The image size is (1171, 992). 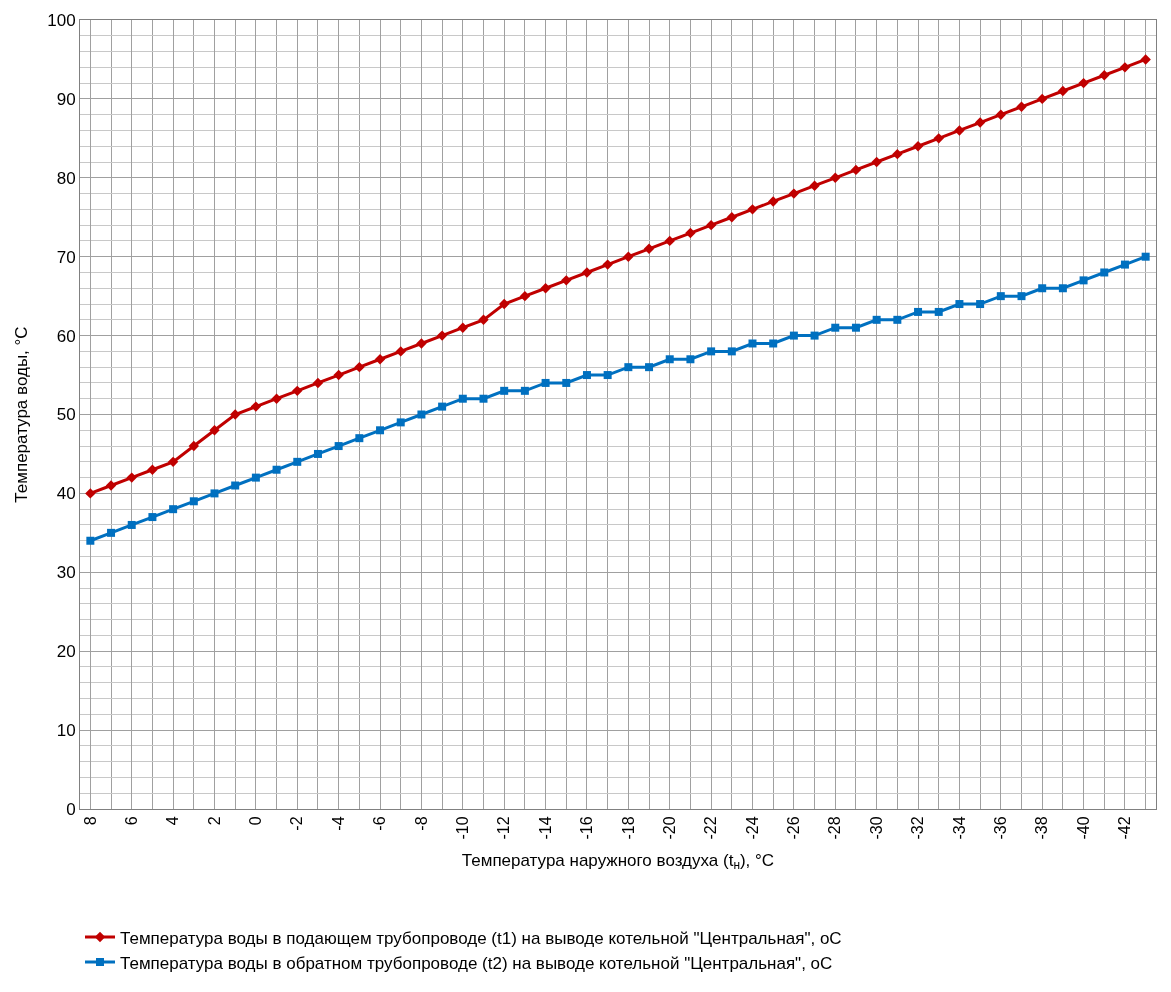 I want to click on y-tick-label: 70, so click(x=66, y=257).